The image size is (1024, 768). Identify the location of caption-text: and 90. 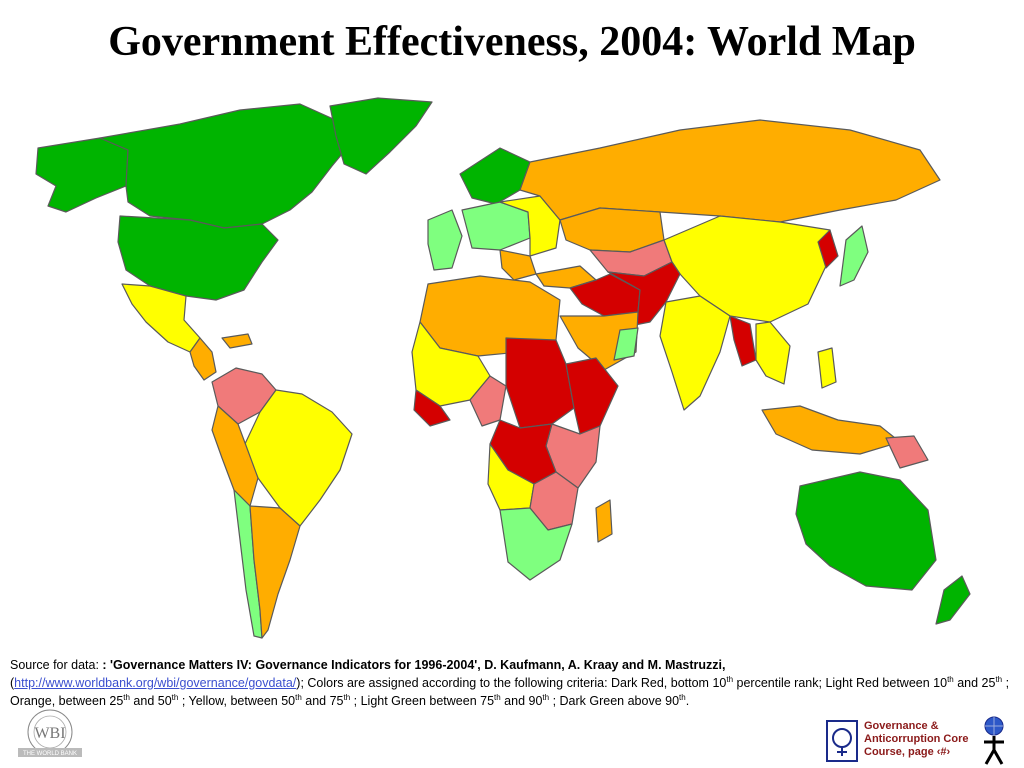
(521, 701).